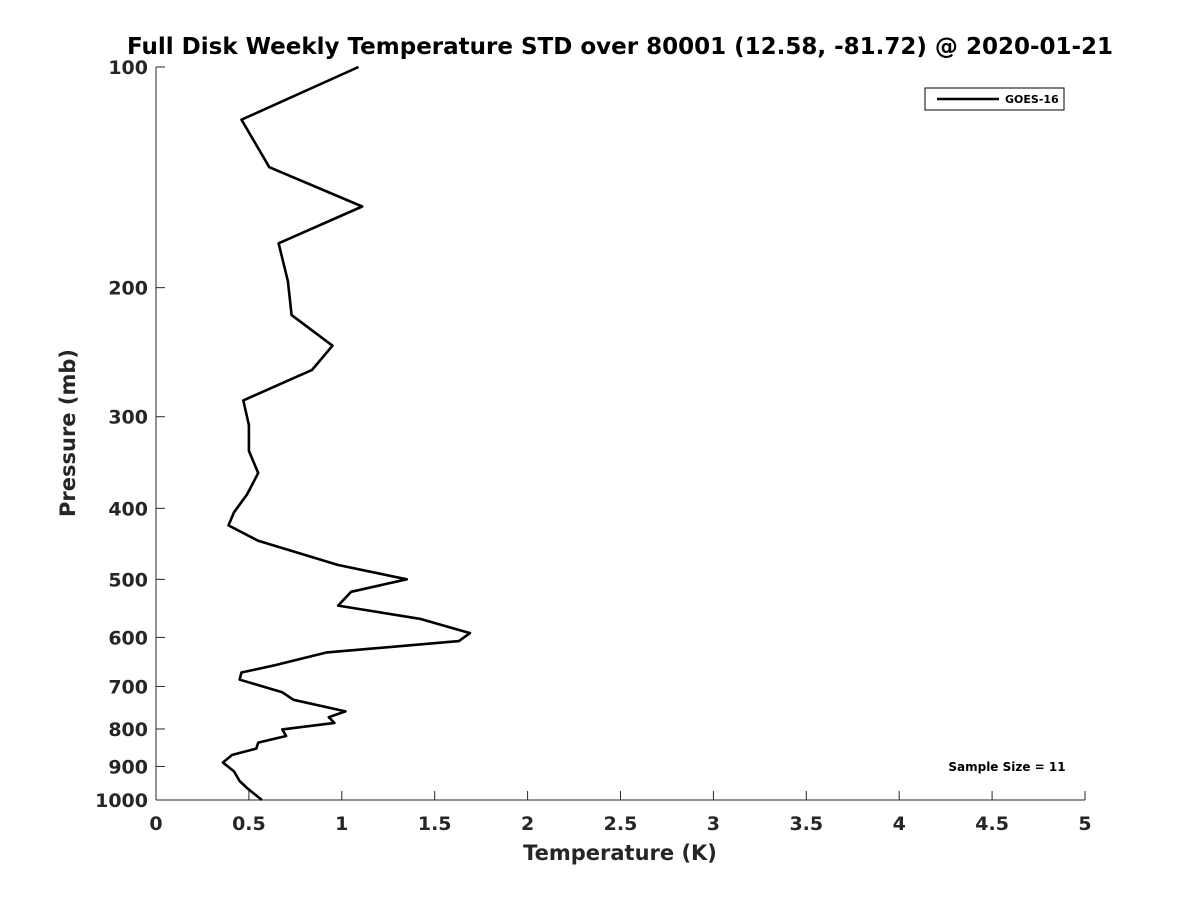 The height and width of the screenshot is (900, 1200). I want to click on y-tick-label: 500, so click(128, 580).